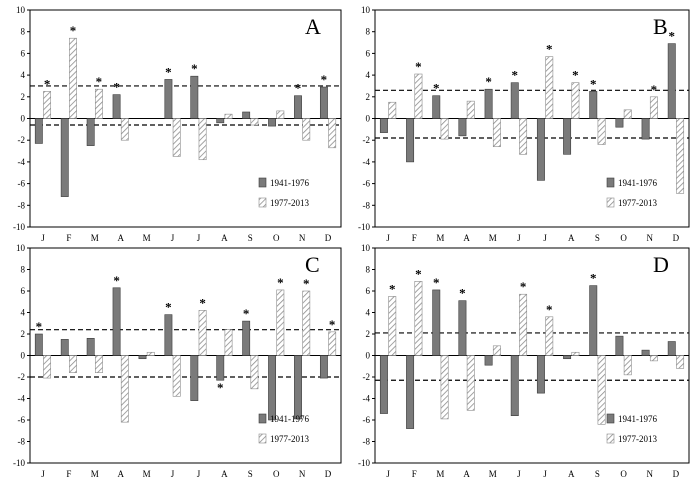  Describe the element at coordinates (366, 248) in the screenshot. I see `y-tick-label: 10` at that location.